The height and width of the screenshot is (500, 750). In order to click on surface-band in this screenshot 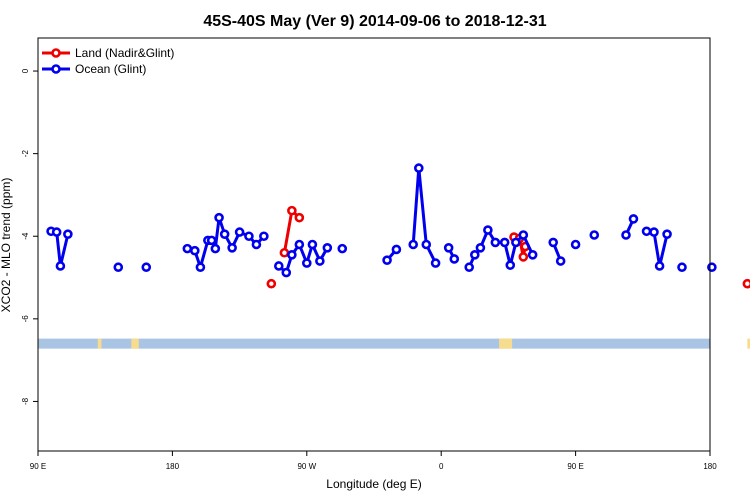, I will do `click(394, 344)`.